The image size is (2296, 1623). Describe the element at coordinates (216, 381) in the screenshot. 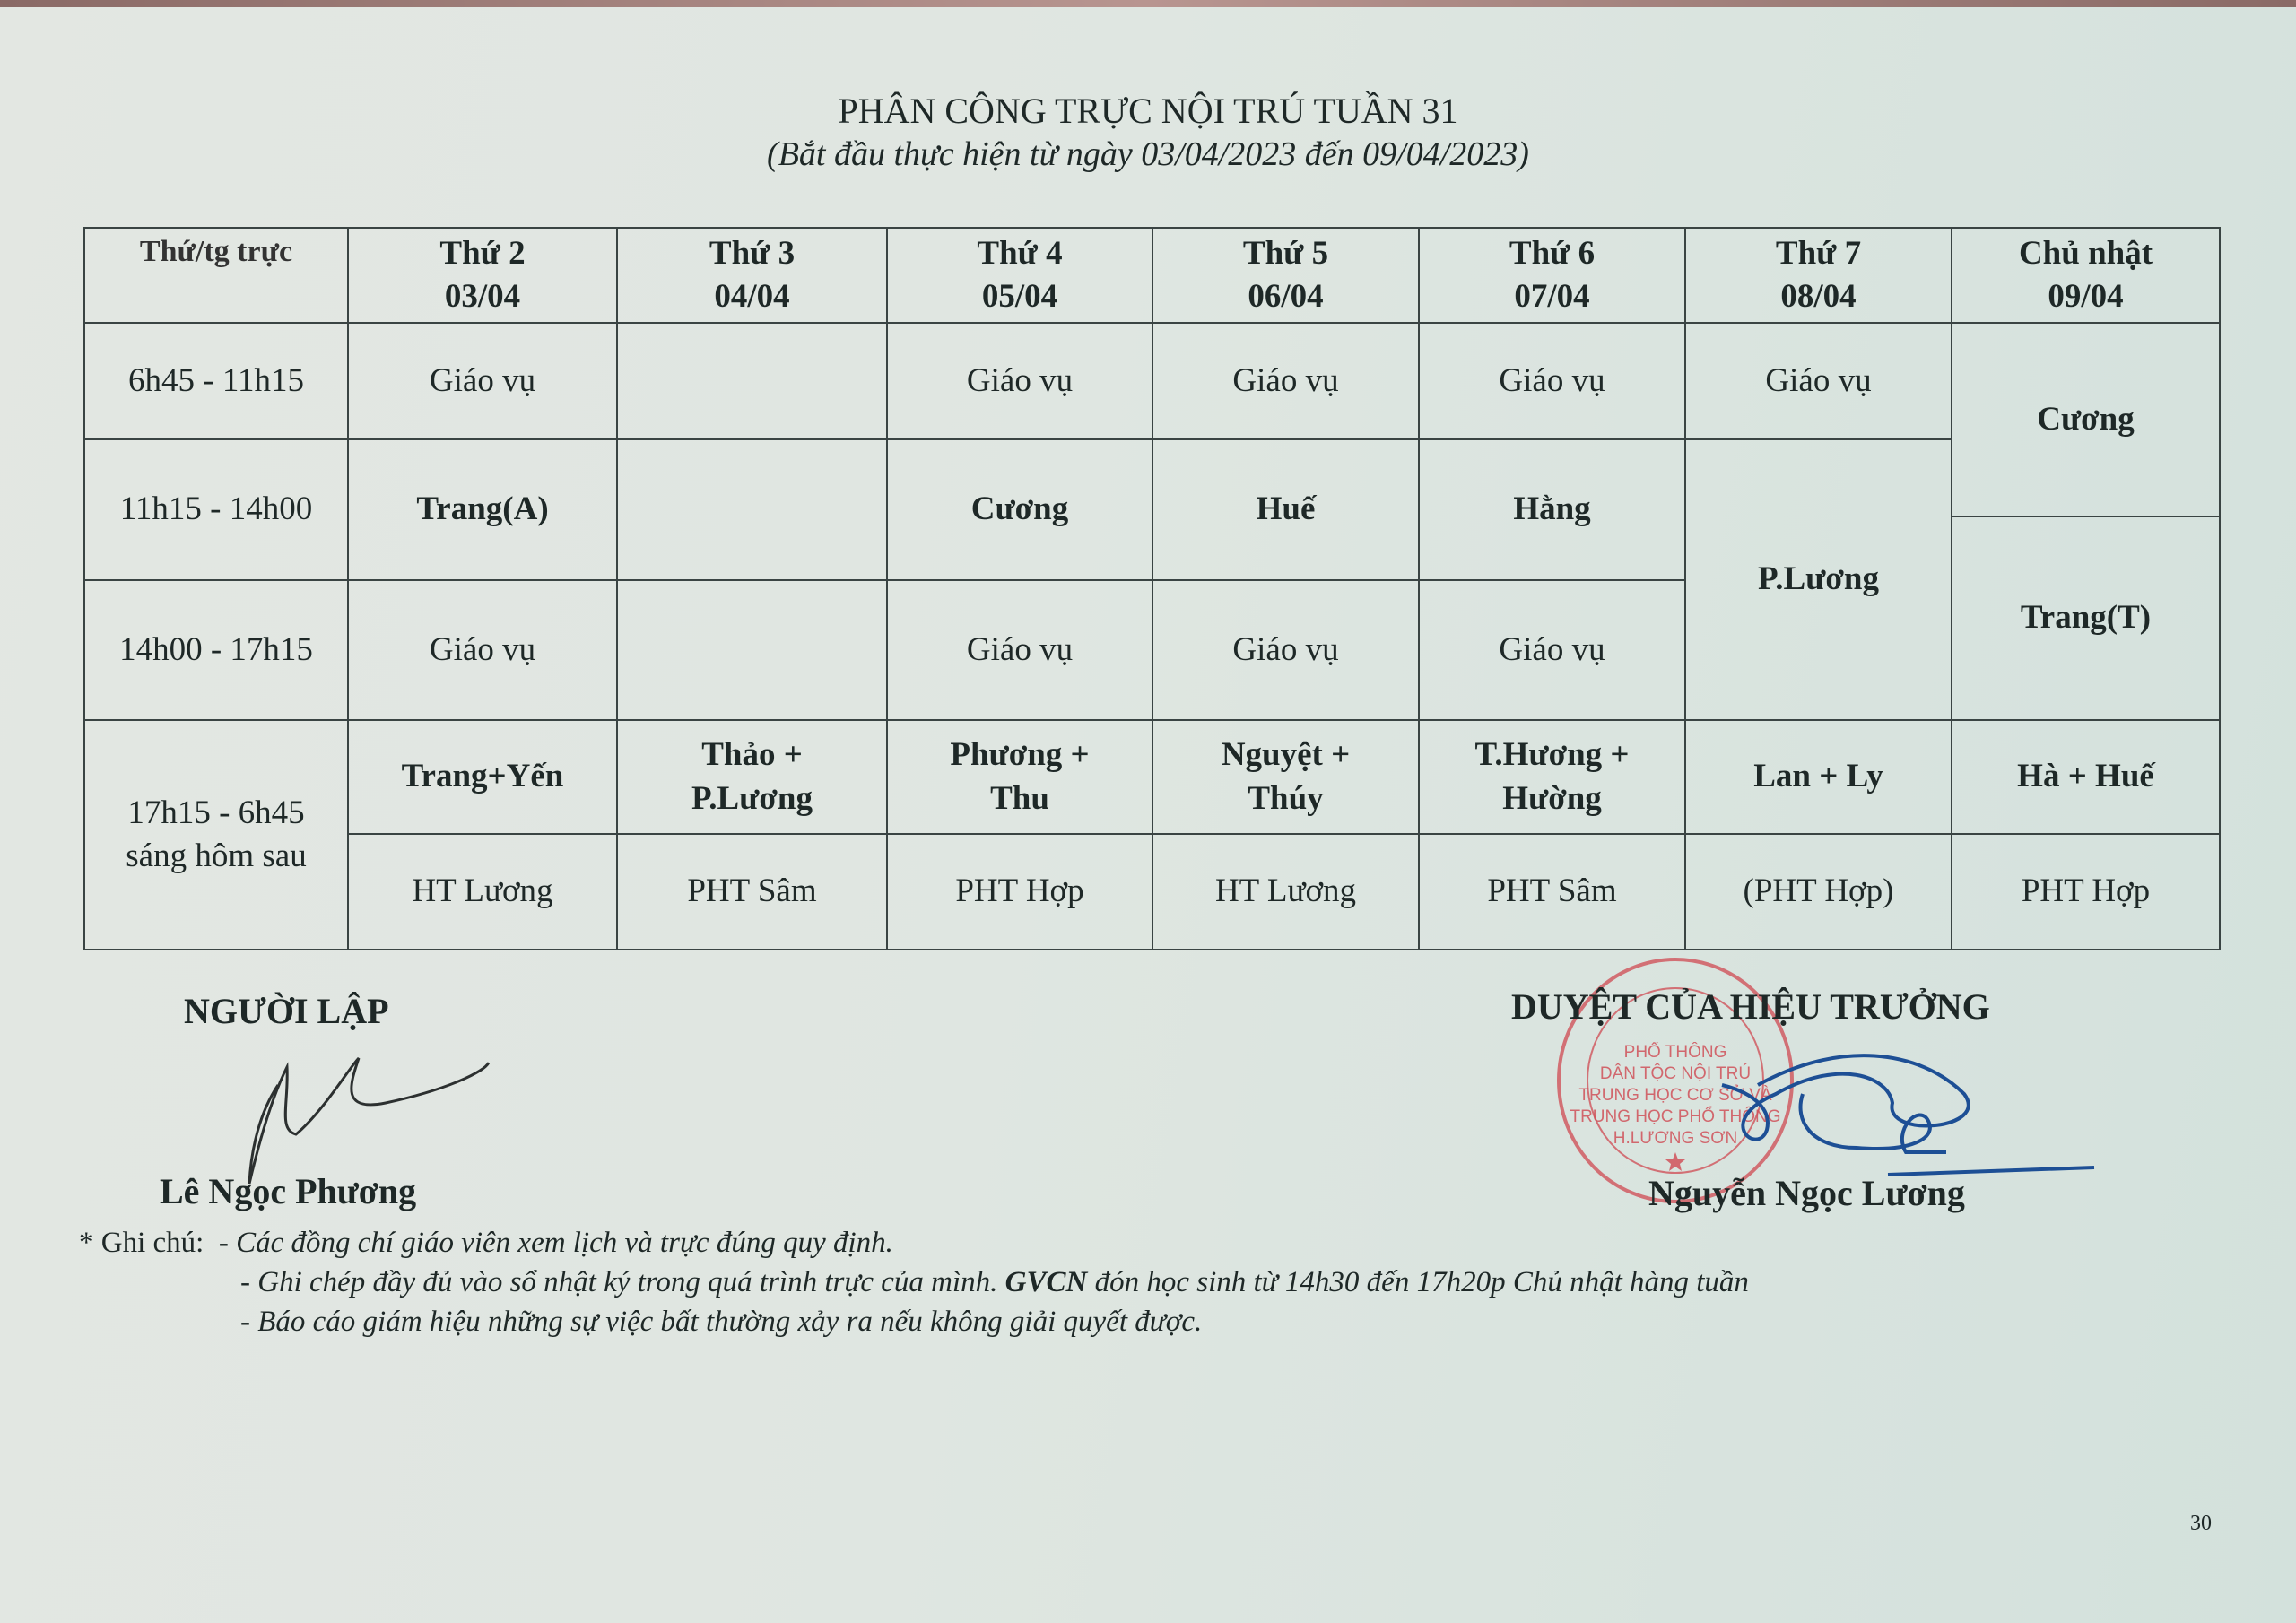

I see `slot-label: 6h45 - 11h15` at that location.